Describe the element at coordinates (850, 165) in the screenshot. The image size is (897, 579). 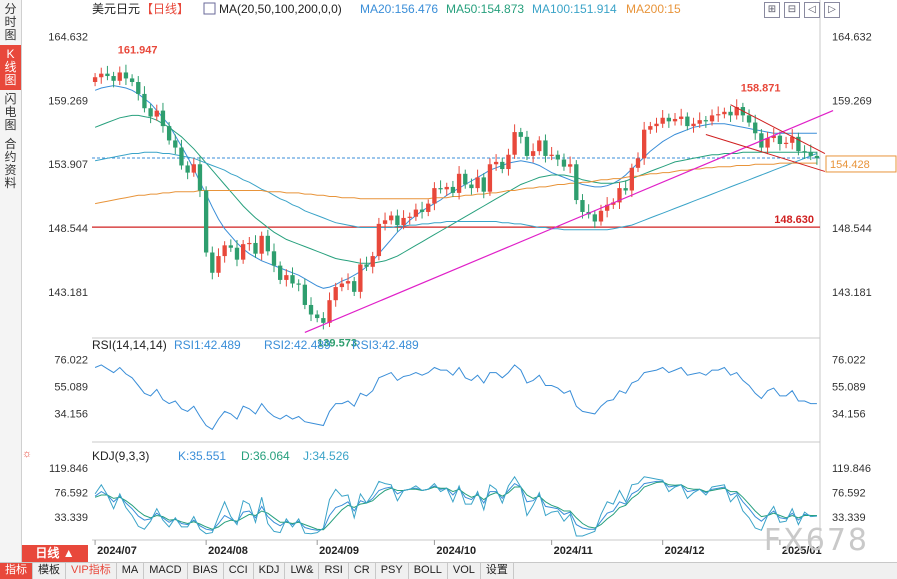
I see `last-price-label: 154.428` at that location.